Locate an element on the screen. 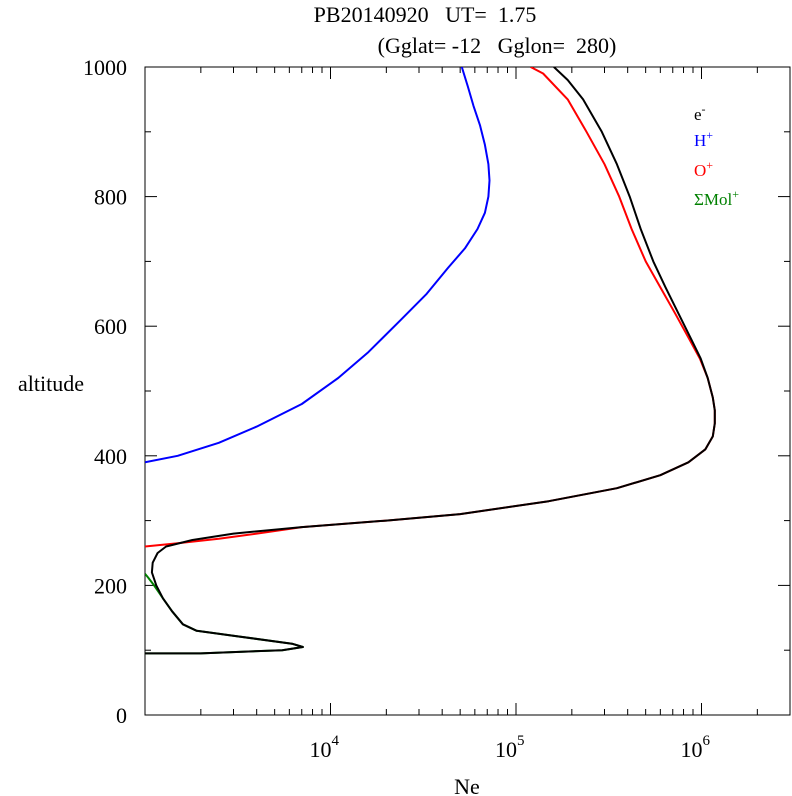 The image size is (792, 796). y-tick-labels: 0 200 400 600 800 1000 is located at coordinates (105, 391).